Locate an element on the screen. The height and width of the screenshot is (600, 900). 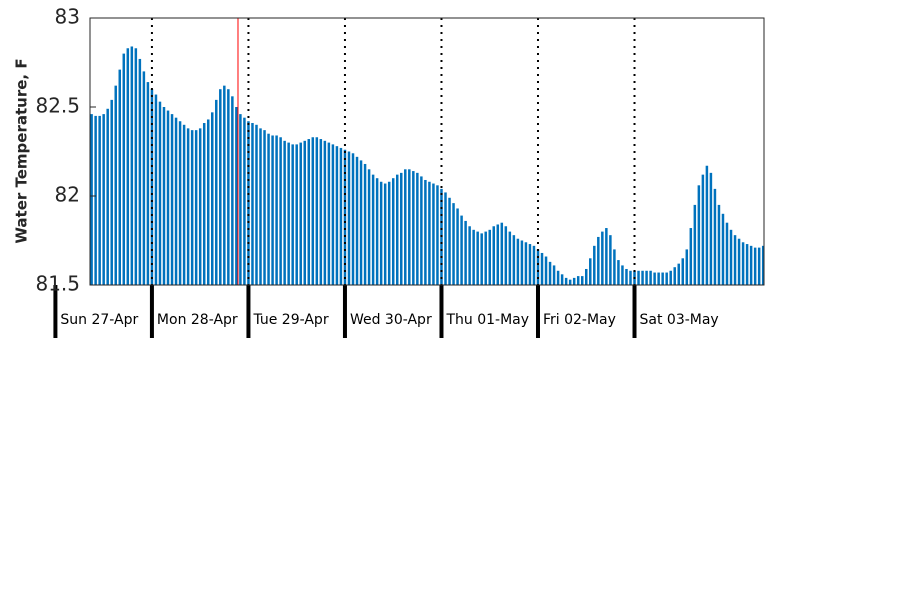
x-tick-label: Wed 30-Apr is located at coordinates (391, 320).